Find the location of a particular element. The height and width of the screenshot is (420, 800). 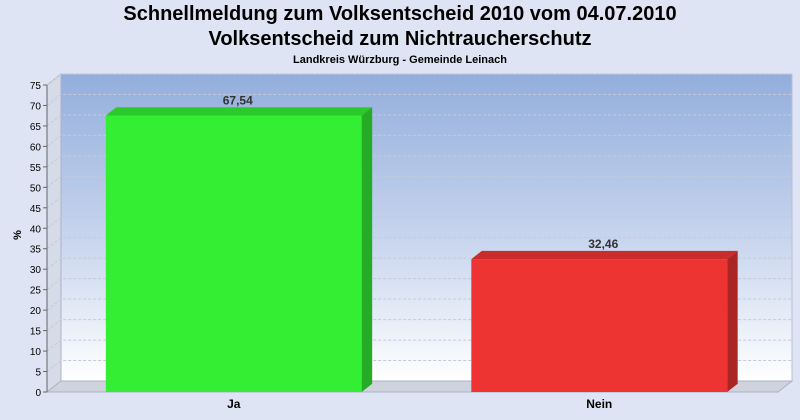

y-axis-label: % is located at coordinates (18, 235).